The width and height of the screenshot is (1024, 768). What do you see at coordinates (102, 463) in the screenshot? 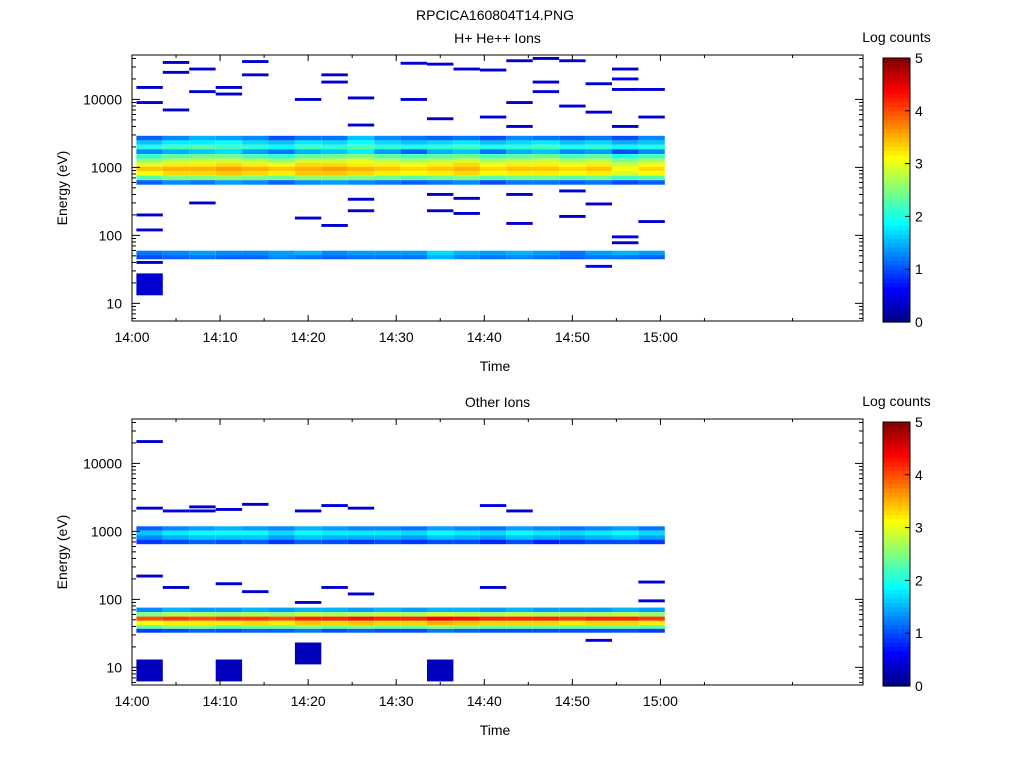
I see `y-tick-label: 10000` at bounding box center [102, 463].